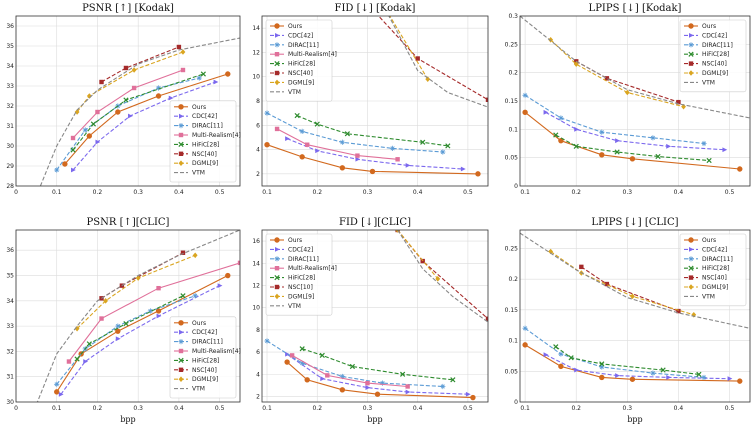  I want to click on legend-label: DIRAC[11], so click(717, 45).